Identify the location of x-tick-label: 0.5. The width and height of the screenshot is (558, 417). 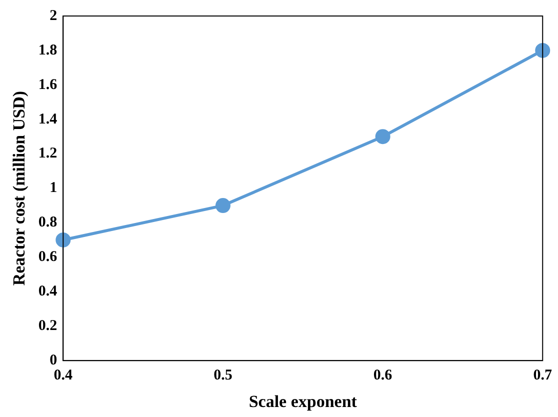
(223, 375).